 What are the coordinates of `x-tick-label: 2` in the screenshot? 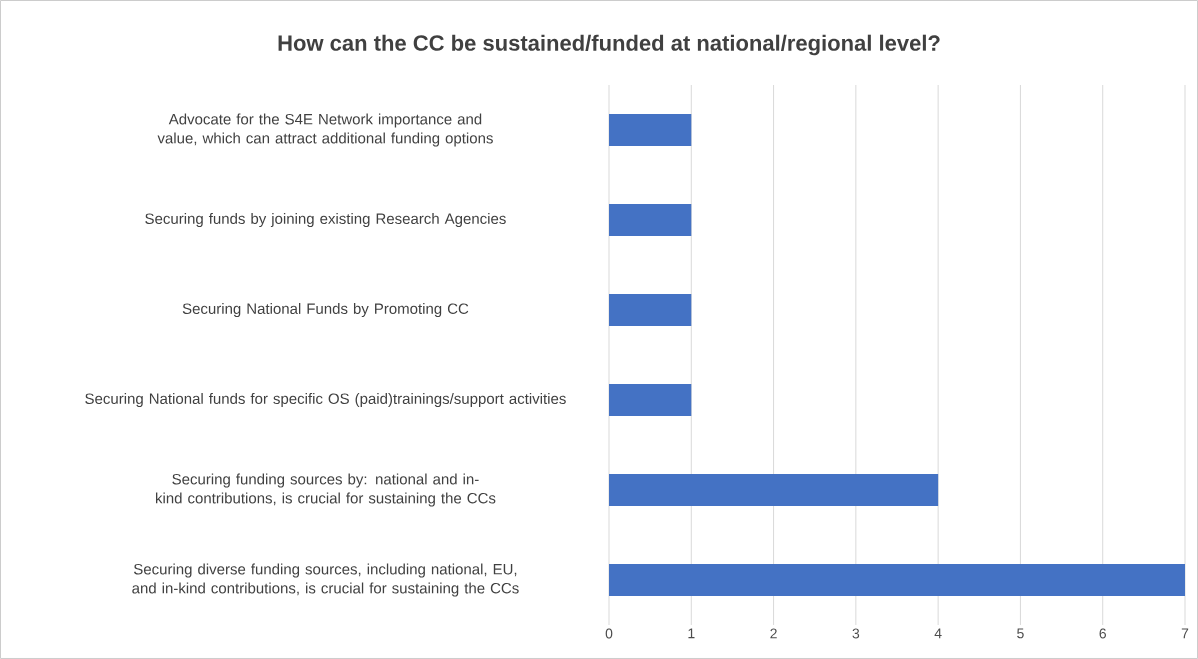 It's located at (773, 633).